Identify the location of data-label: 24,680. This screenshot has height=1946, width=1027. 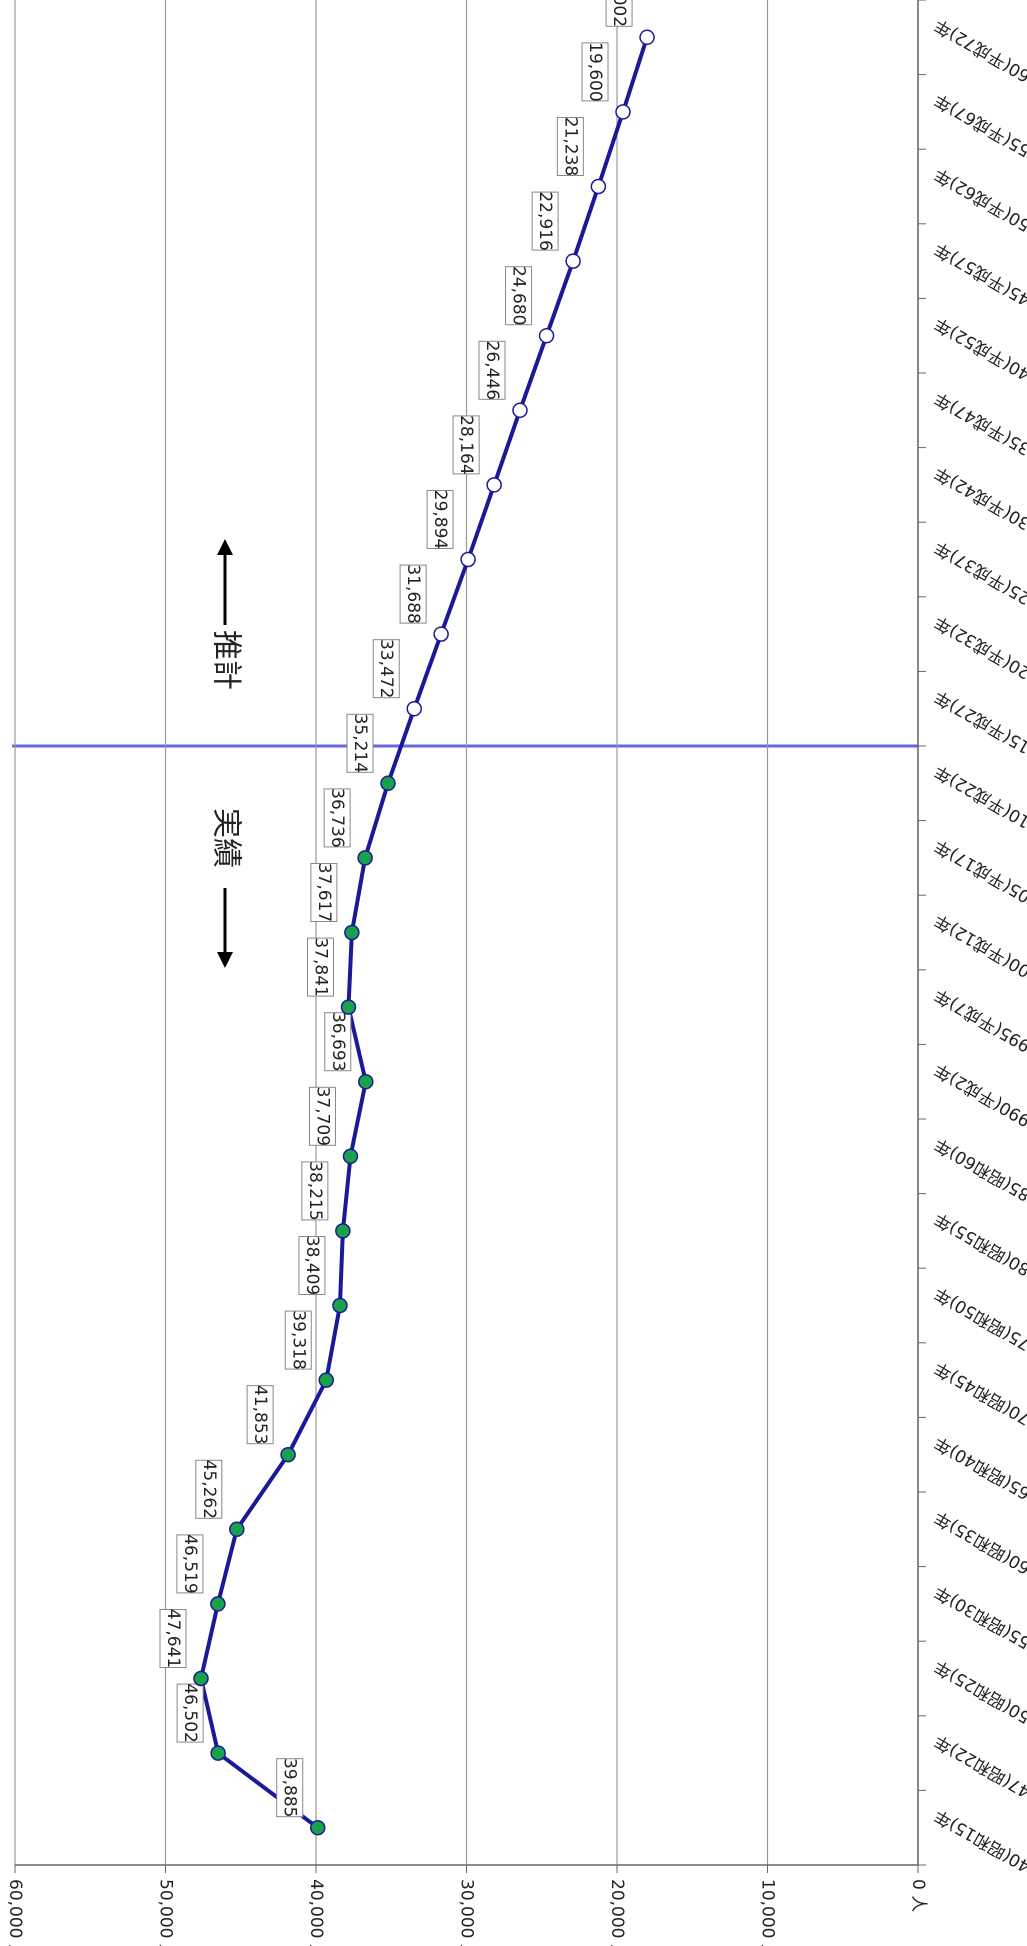
(519, 295).